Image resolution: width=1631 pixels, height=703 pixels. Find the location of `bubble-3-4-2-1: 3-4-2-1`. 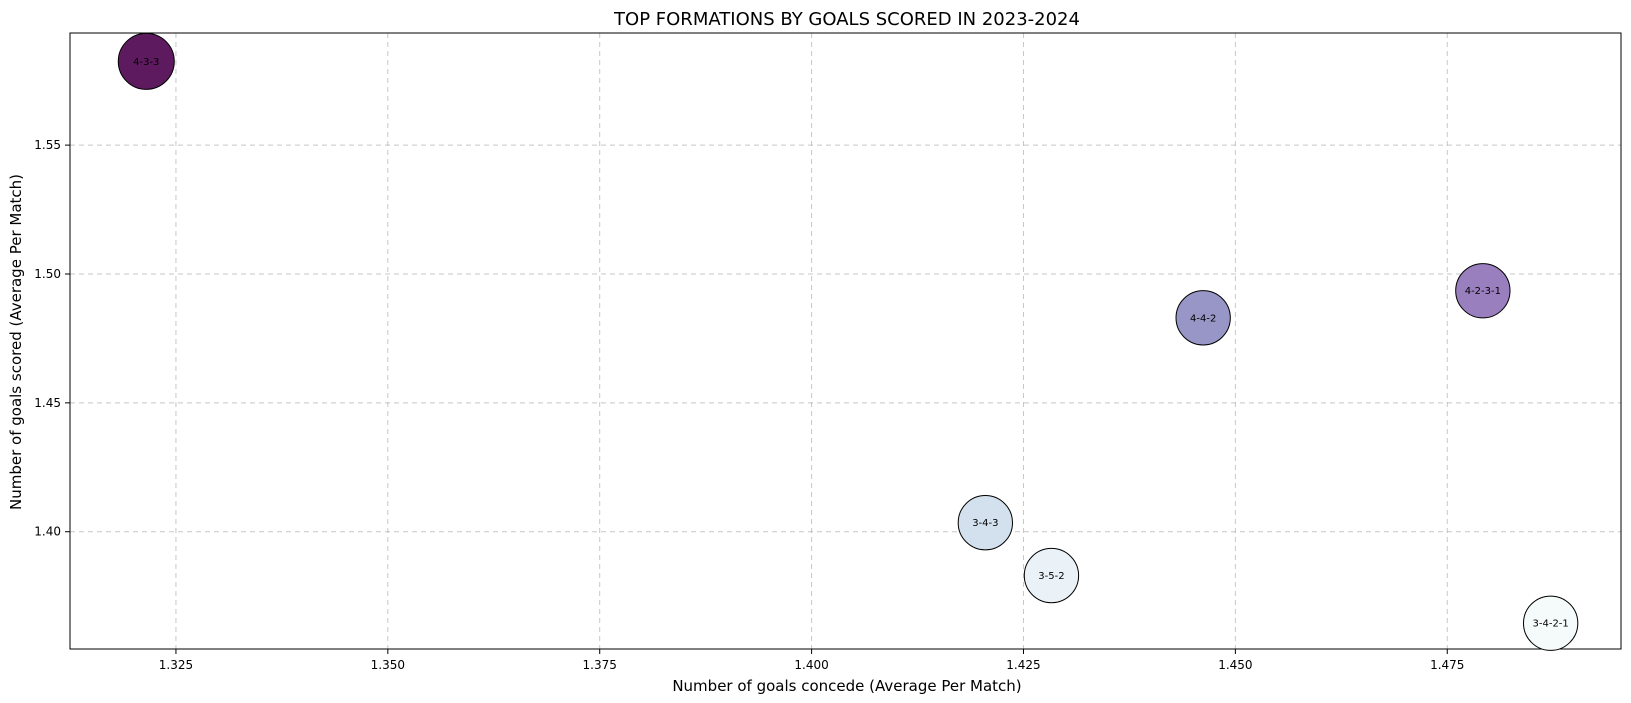

bubble-3-4-2-1: 3-4-2-1 is located at coordinates (1550, 623).